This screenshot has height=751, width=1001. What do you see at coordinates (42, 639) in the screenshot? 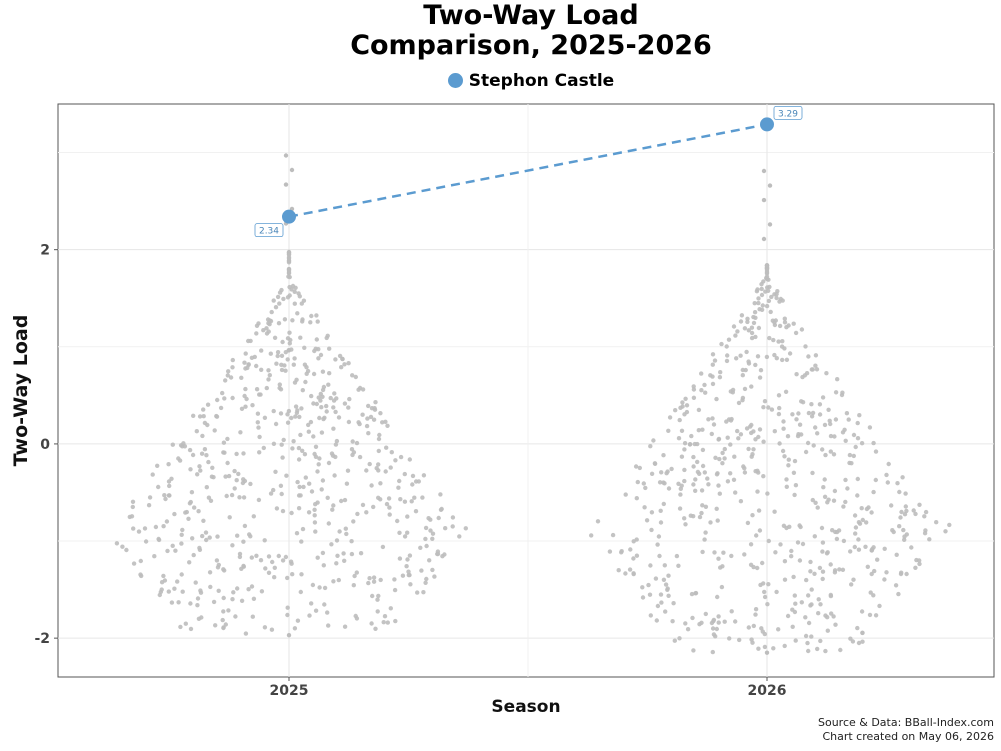
I see `y-tick-label: -2` at bounding box center [42, 639].